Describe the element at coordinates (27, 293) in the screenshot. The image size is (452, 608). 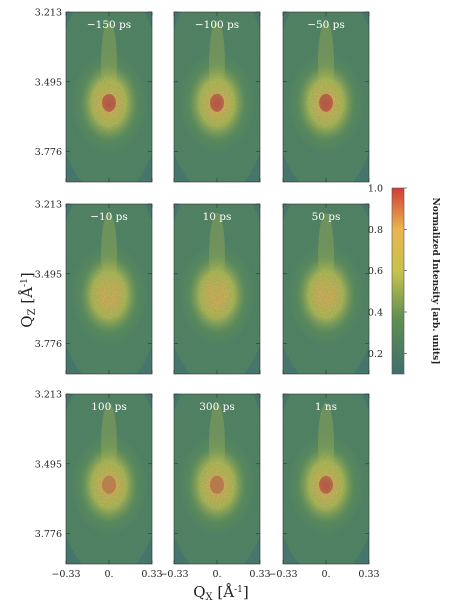
I see `y-axis-title-unit: Å` at that location.